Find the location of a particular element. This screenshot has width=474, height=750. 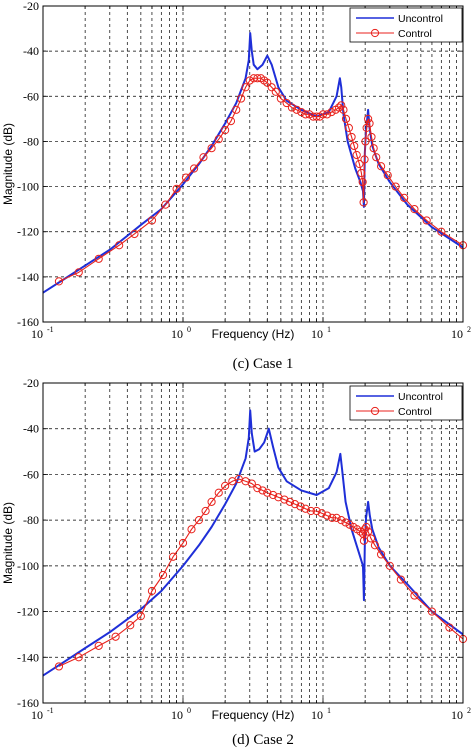

figure-caption: (c) Case 1 is located at coordinates (263, 364).